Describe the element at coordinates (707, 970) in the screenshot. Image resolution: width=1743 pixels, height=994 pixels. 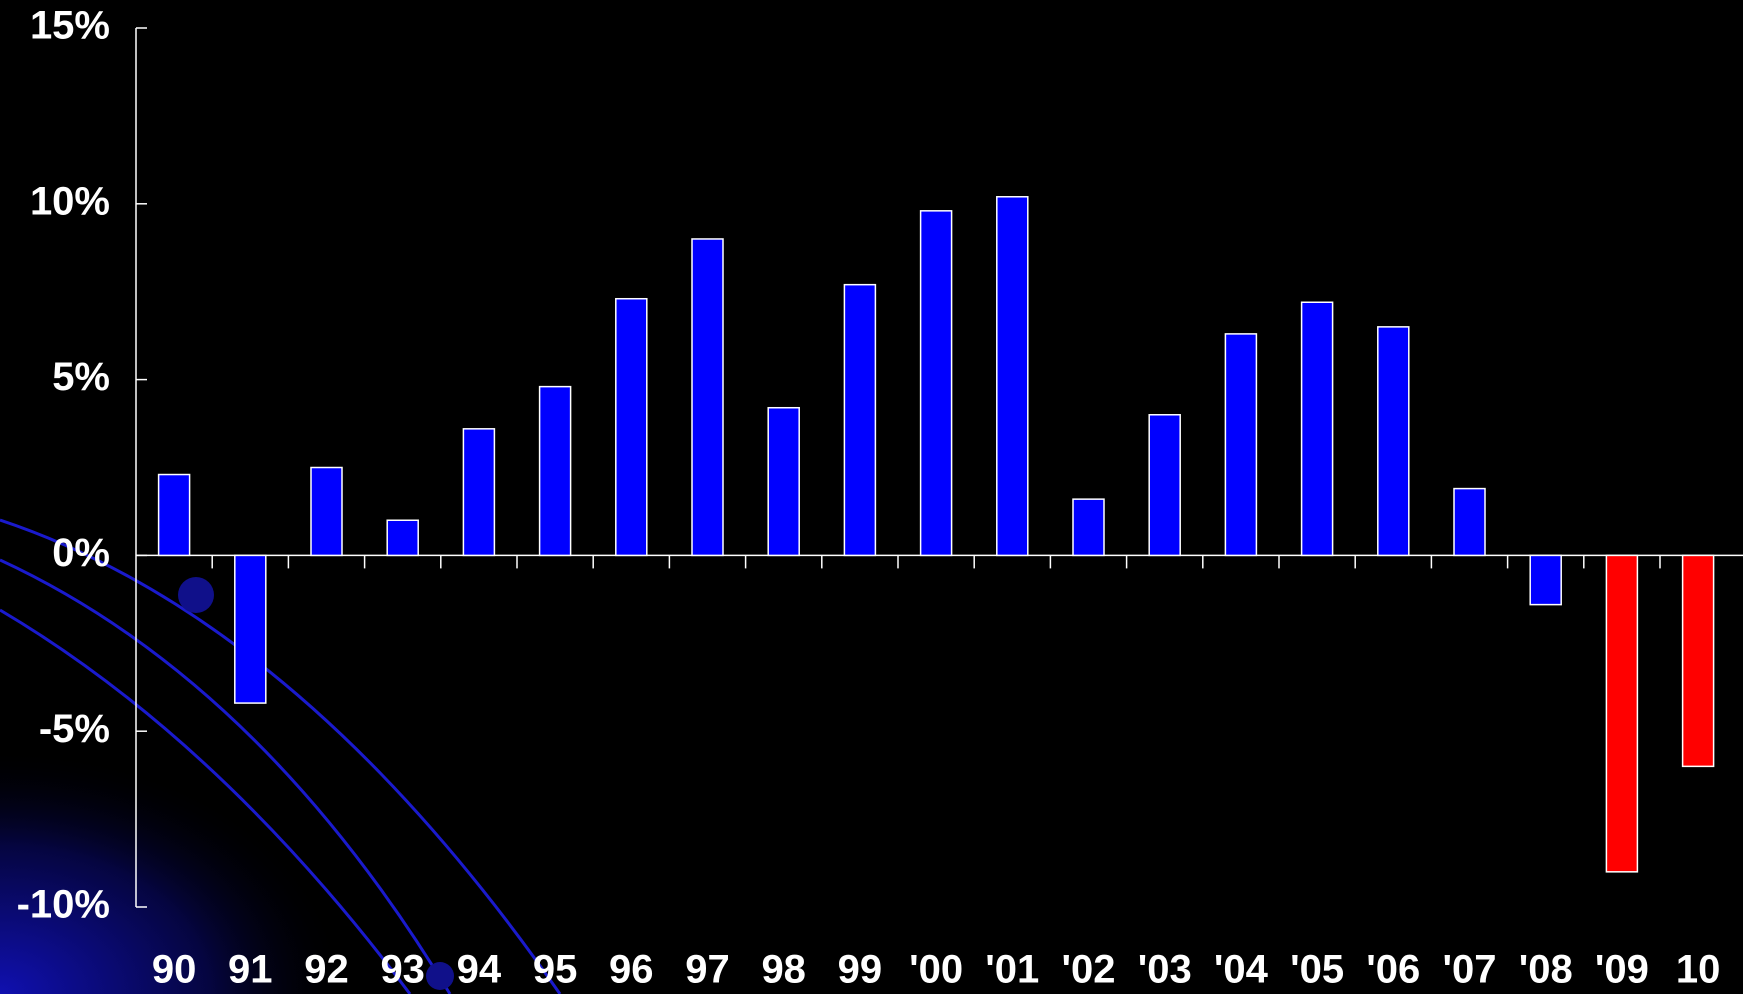
I see `x-tick-label: 97` at that location.